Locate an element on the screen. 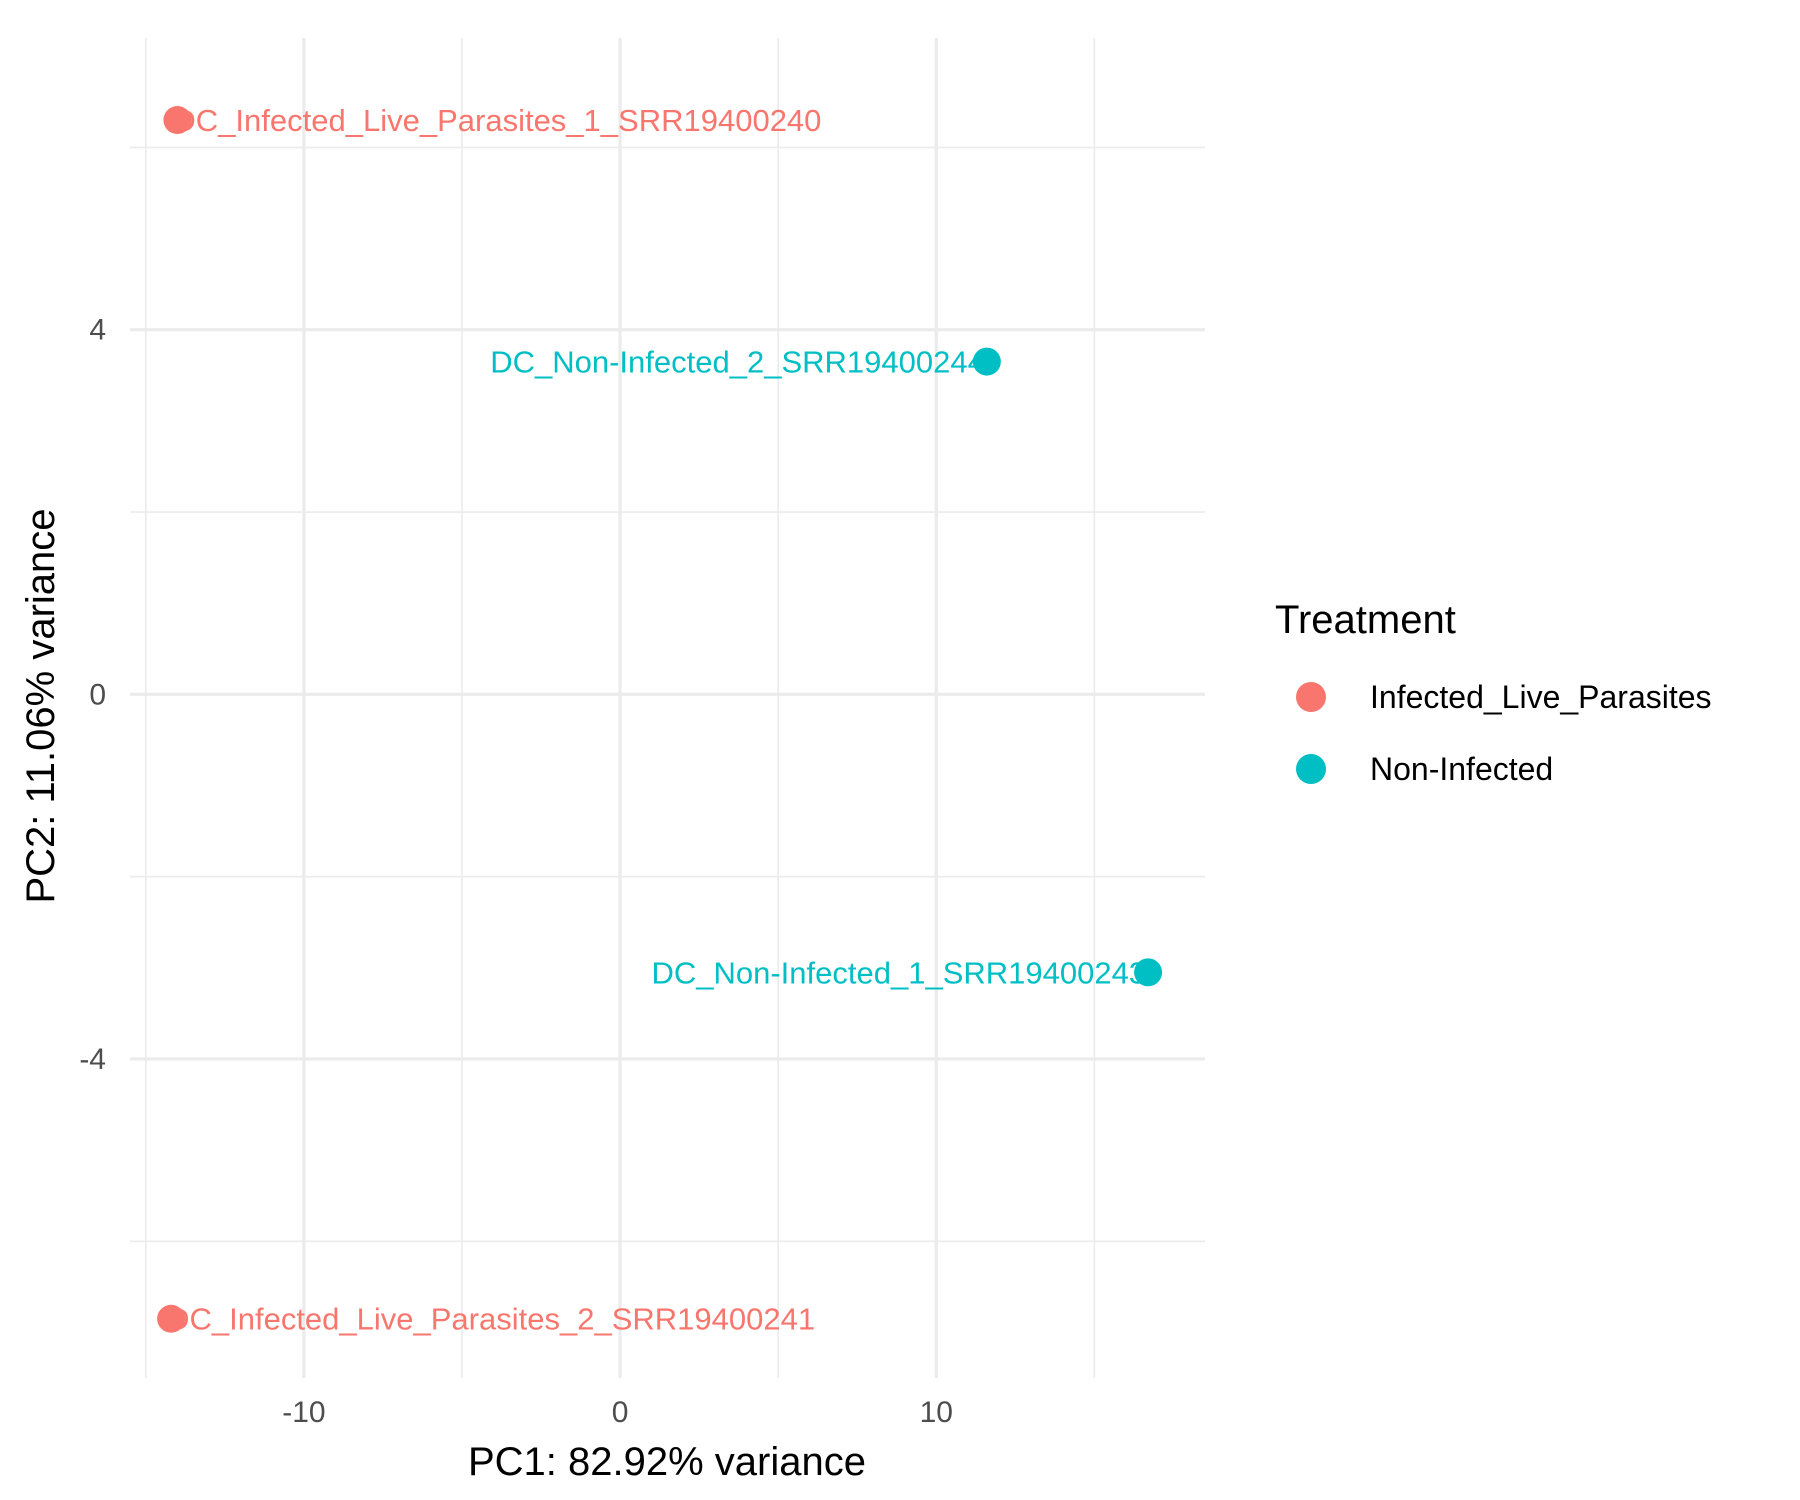 The width and height of the screenshot is (1800, 1500). legend-entries: Infected_Live_Parasites Non-Infected is located at coordinates (1504, 733).